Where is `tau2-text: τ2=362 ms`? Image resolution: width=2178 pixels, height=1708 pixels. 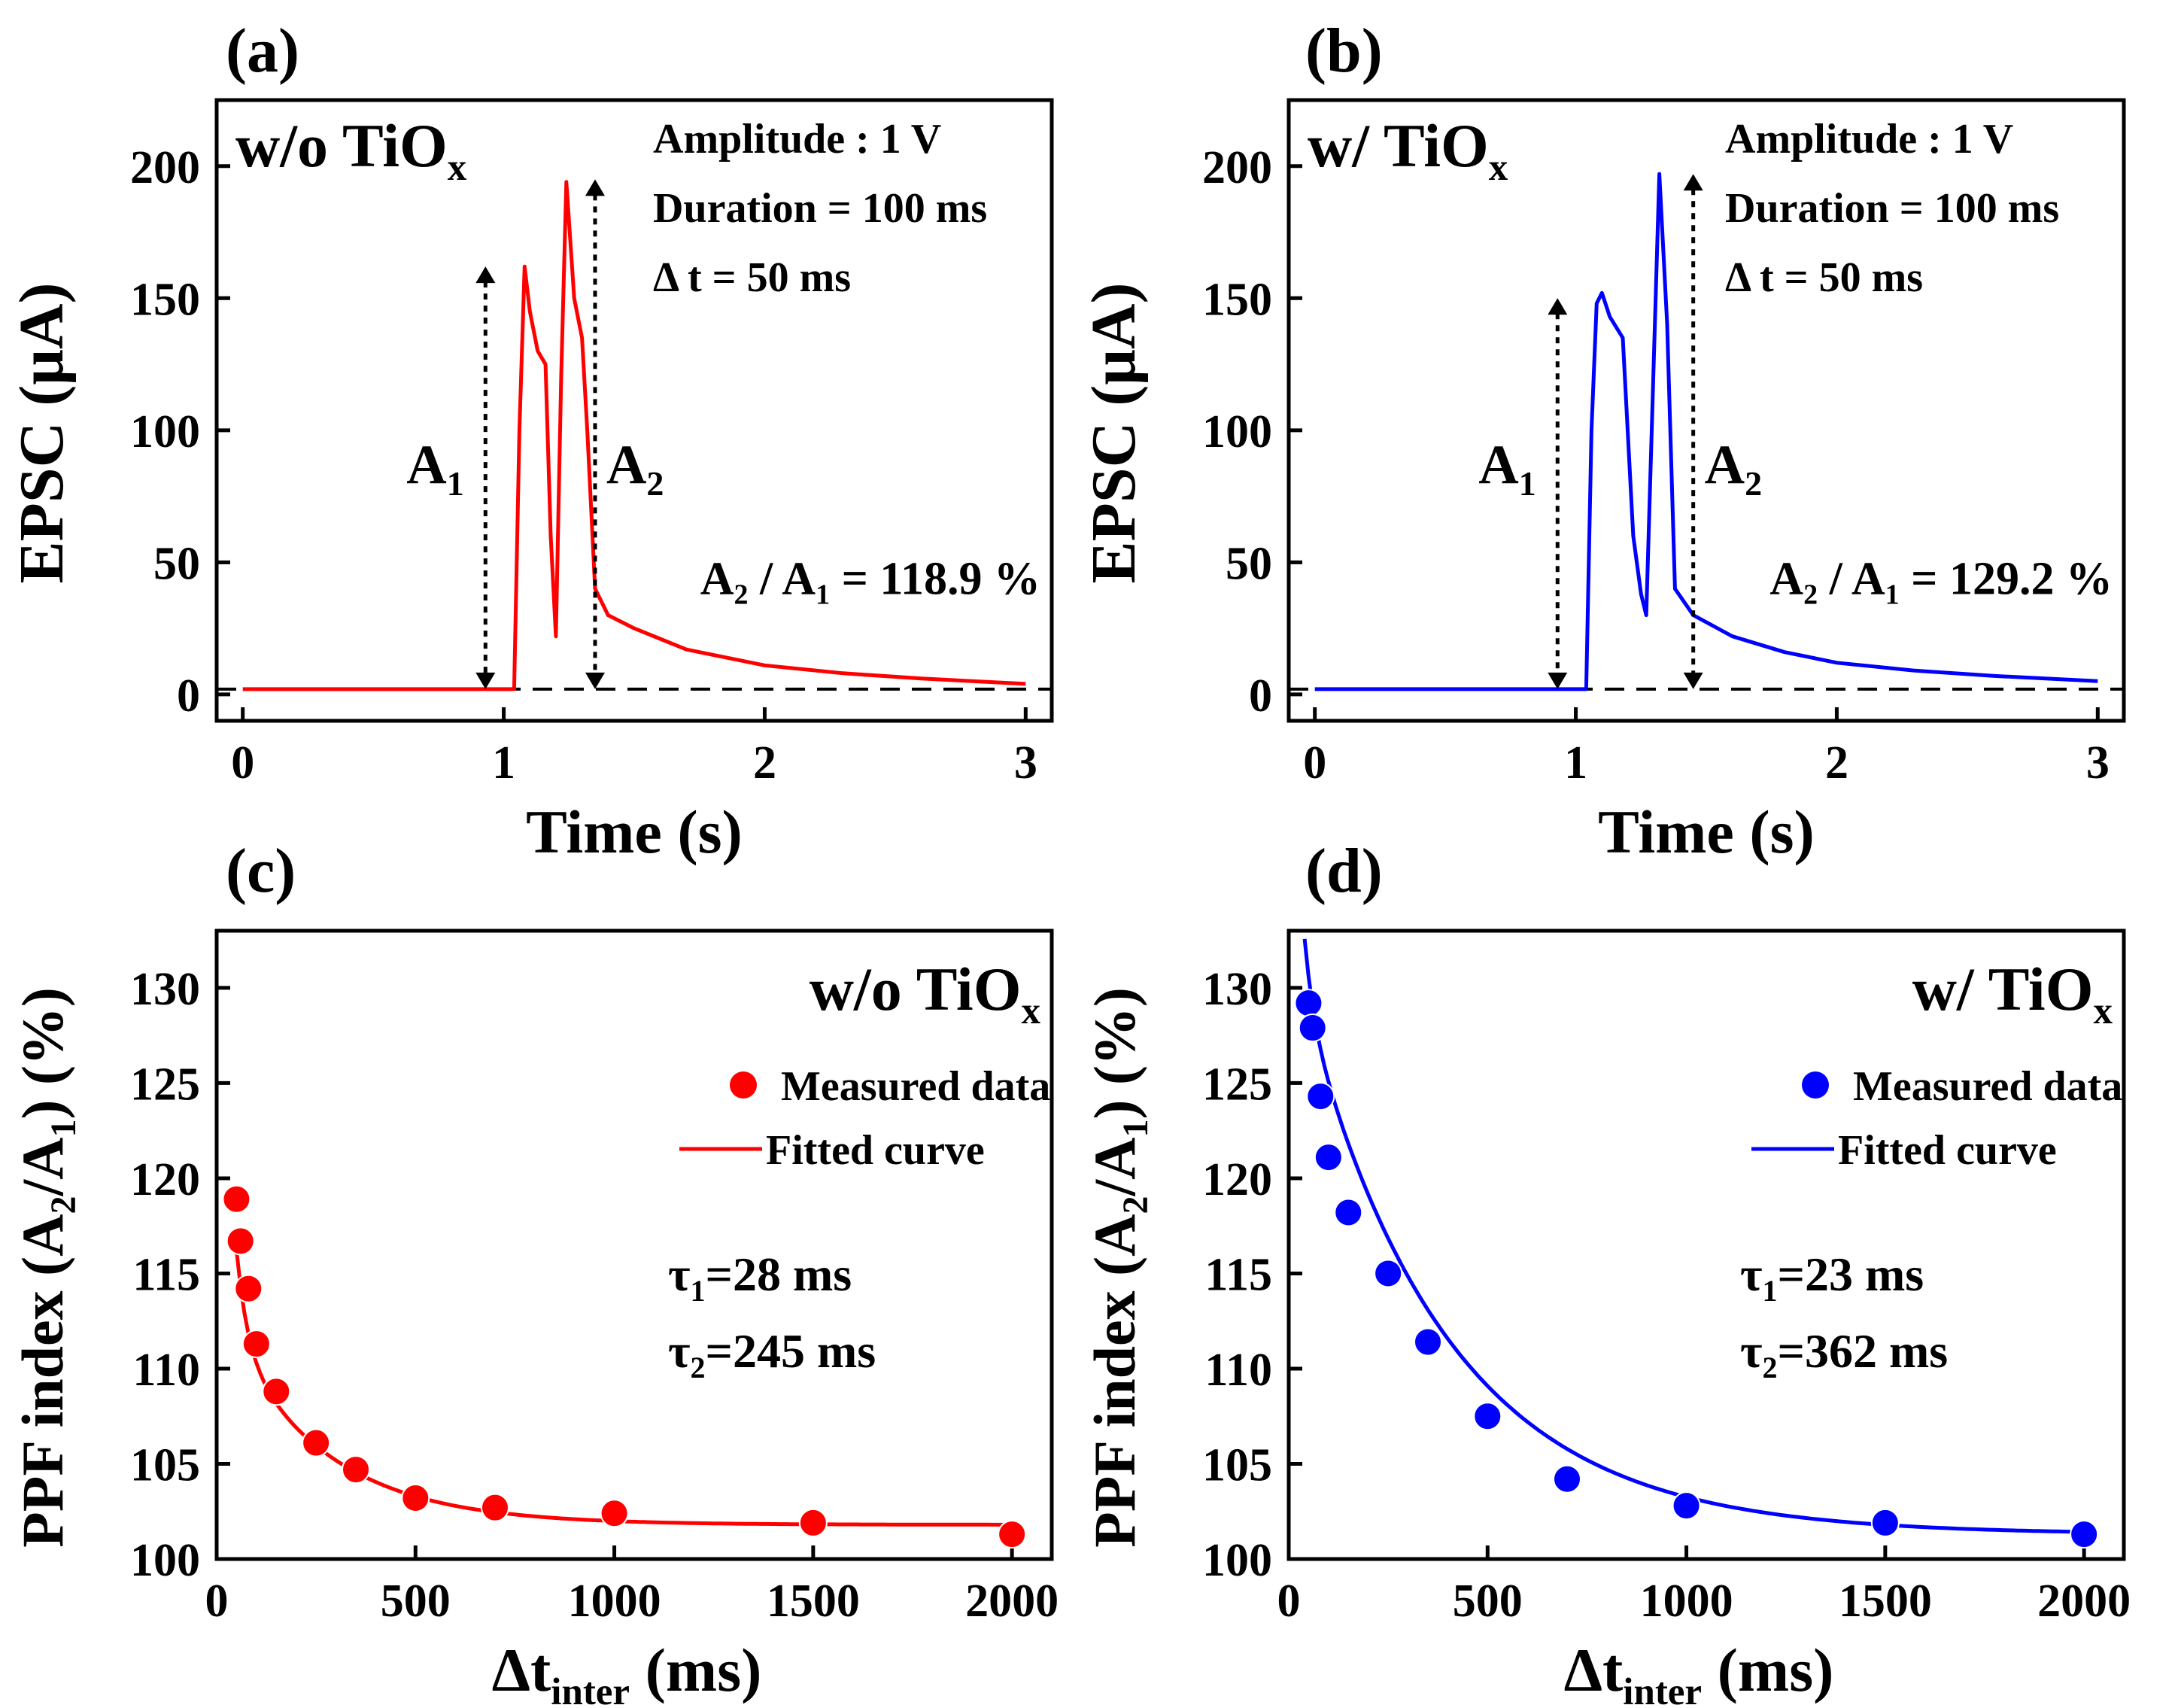 tau2-text: τ2=362 ms is located at coordinates (1844, 1354).